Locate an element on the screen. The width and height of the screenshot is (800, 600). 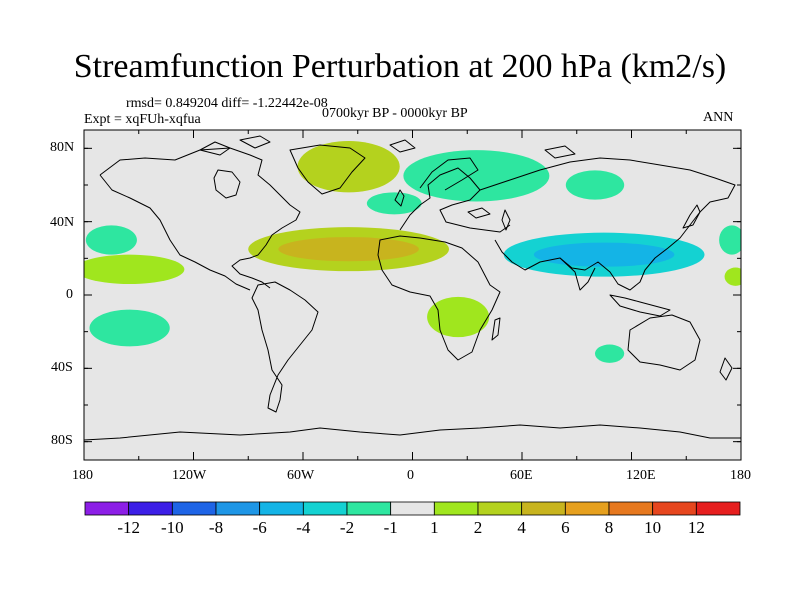
greenland is located at coordinates (327, 169).